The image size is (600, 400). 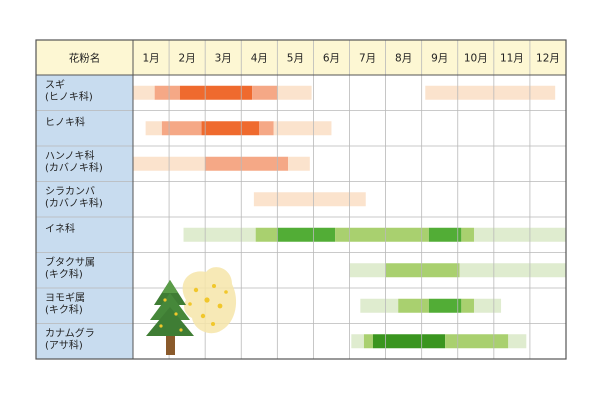 What do you see at coordinates (60, 228) in the screenshot?
I see `pollen-name-label: イネ科` at bounding box center [60, 228].